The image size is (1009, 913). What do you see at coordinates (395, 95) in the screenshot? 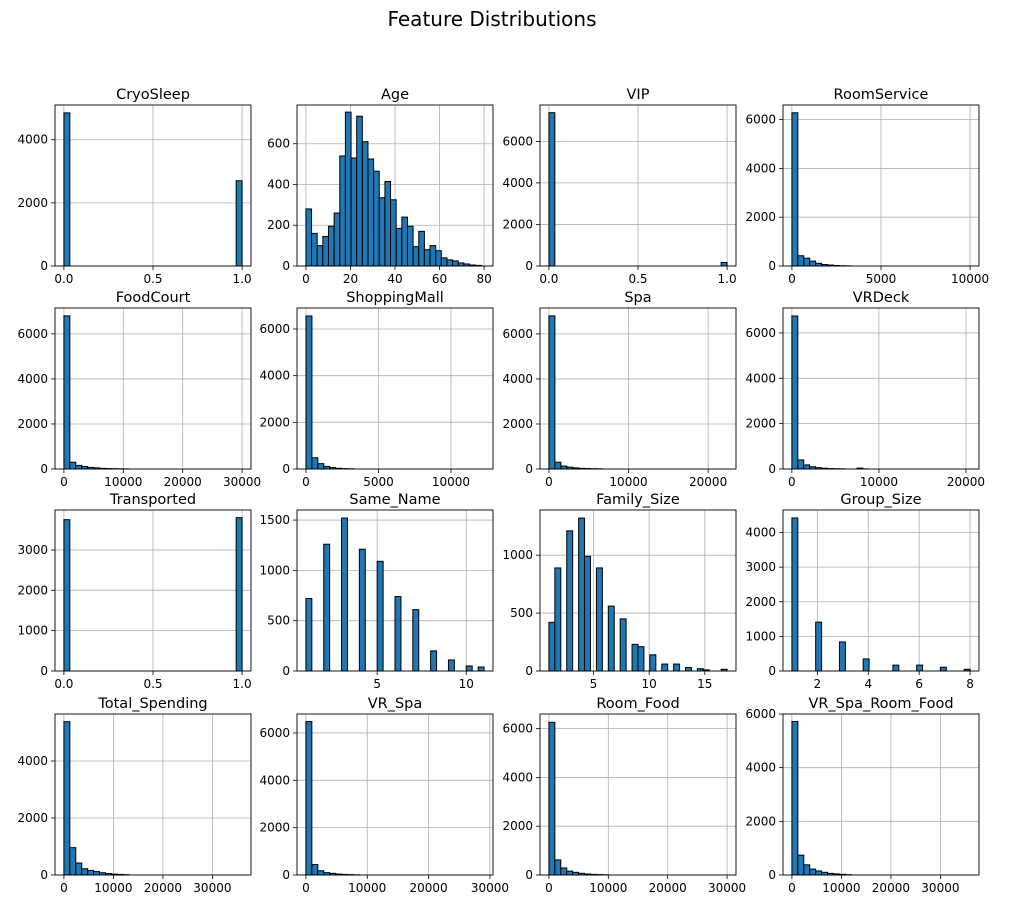
I see `subplot-title: Age` at bounding box center [395, 95].